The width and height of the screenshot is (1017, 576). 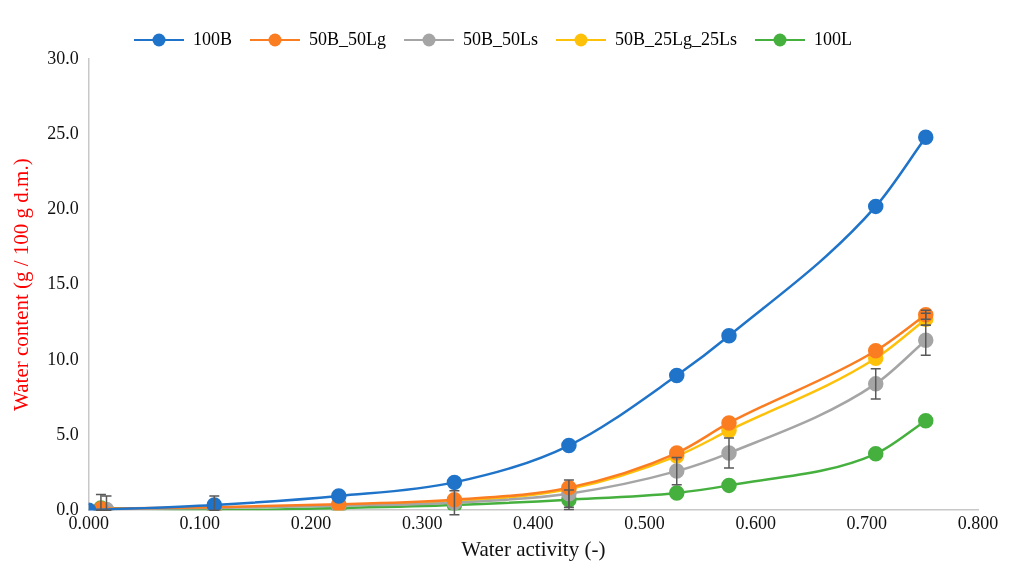 What do you see at coordinates (755, 522) in the screenshot?
I see `x-tick-label: 0.600` at bounding box center [755, 522].